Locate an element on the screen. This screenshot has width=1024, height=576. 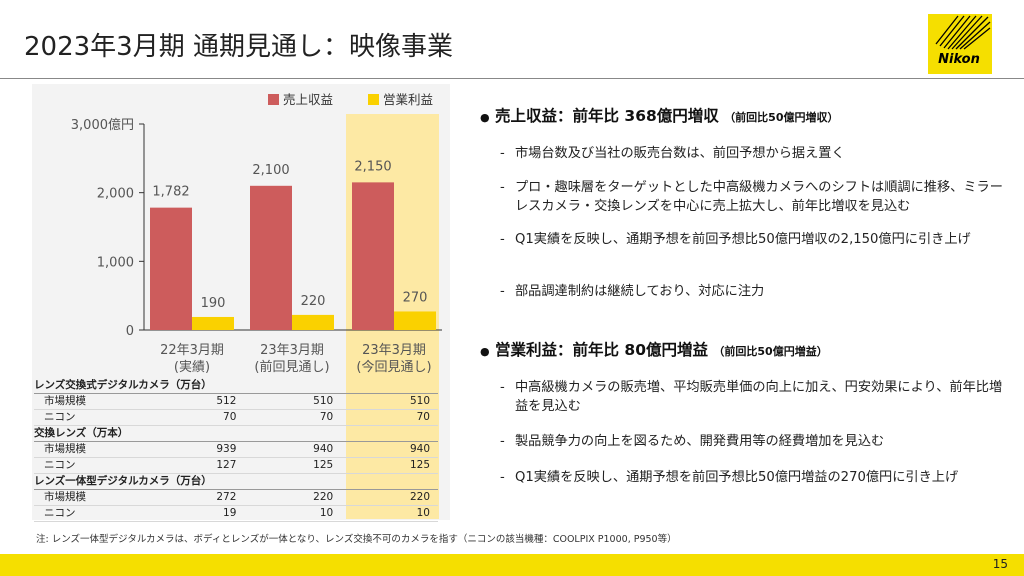
data-label: 190 is located at coordinates (213, 303).